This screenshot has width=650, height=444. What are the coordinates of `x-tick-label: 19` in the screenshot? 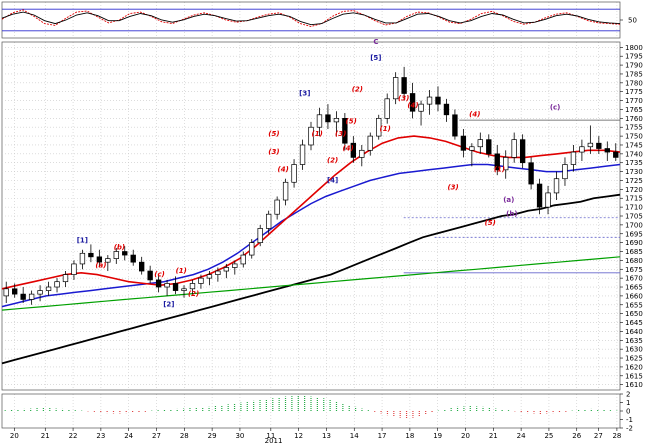 It's located at (437, 436).